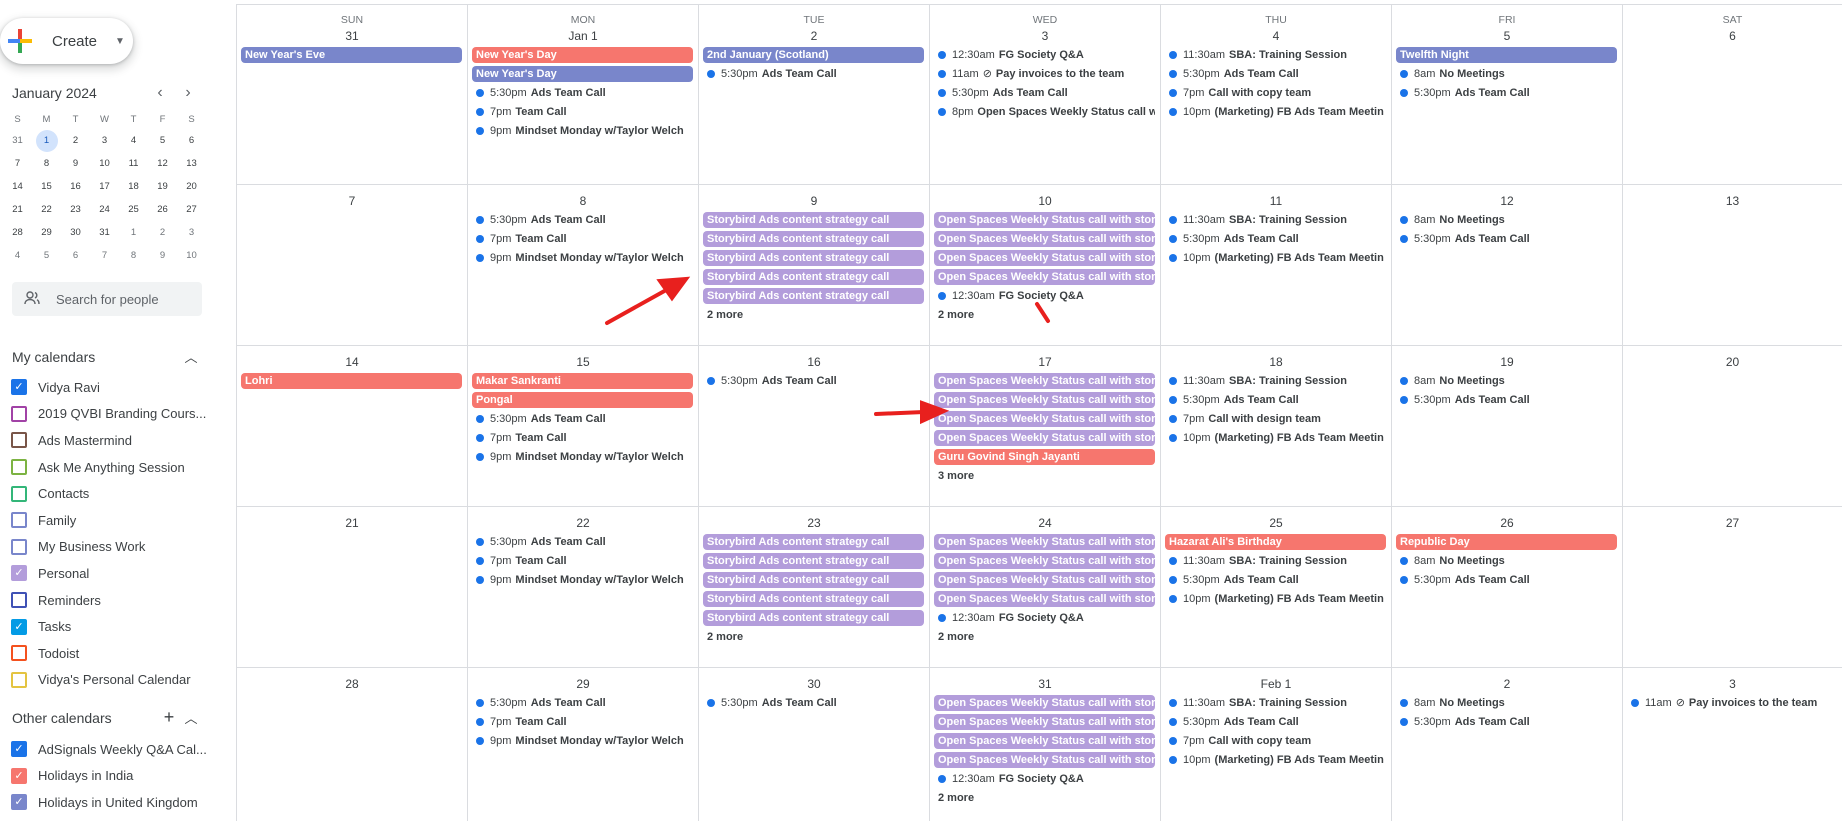 The image size is (1842, 821). What do you see at coordinates (46, 186) in the screenshot?
I see `mini-day: 15` at bounding box center [46, 186].